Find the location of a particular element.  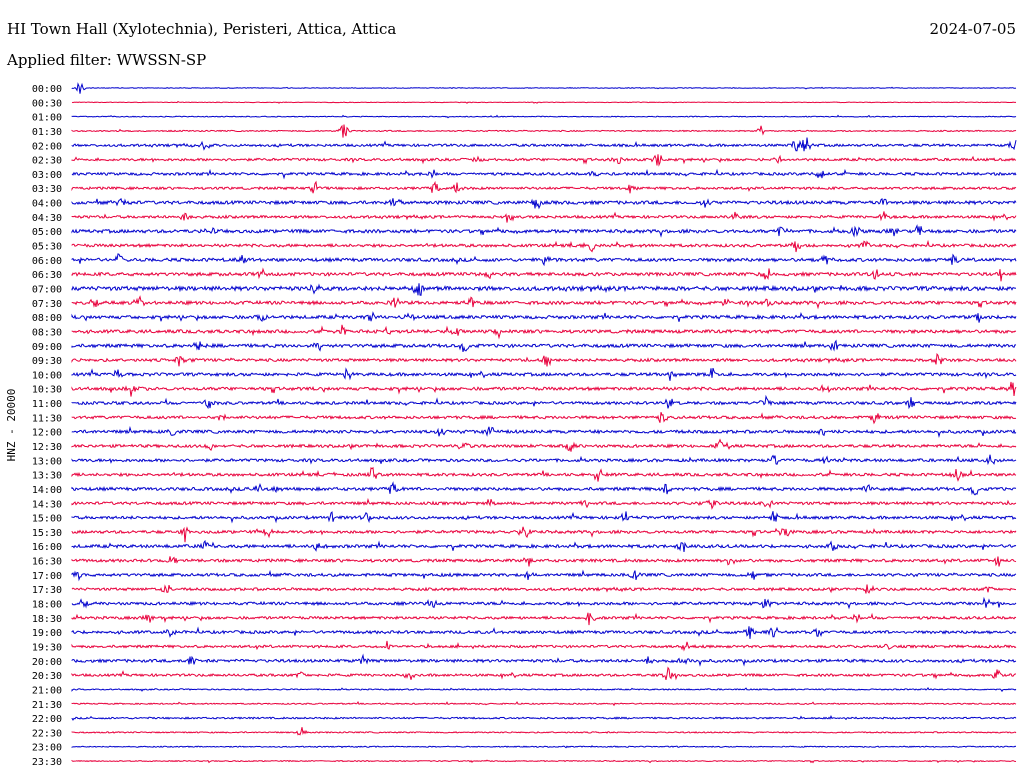

plot-date: 2024-07-05 is located at coordinates (972, 29).